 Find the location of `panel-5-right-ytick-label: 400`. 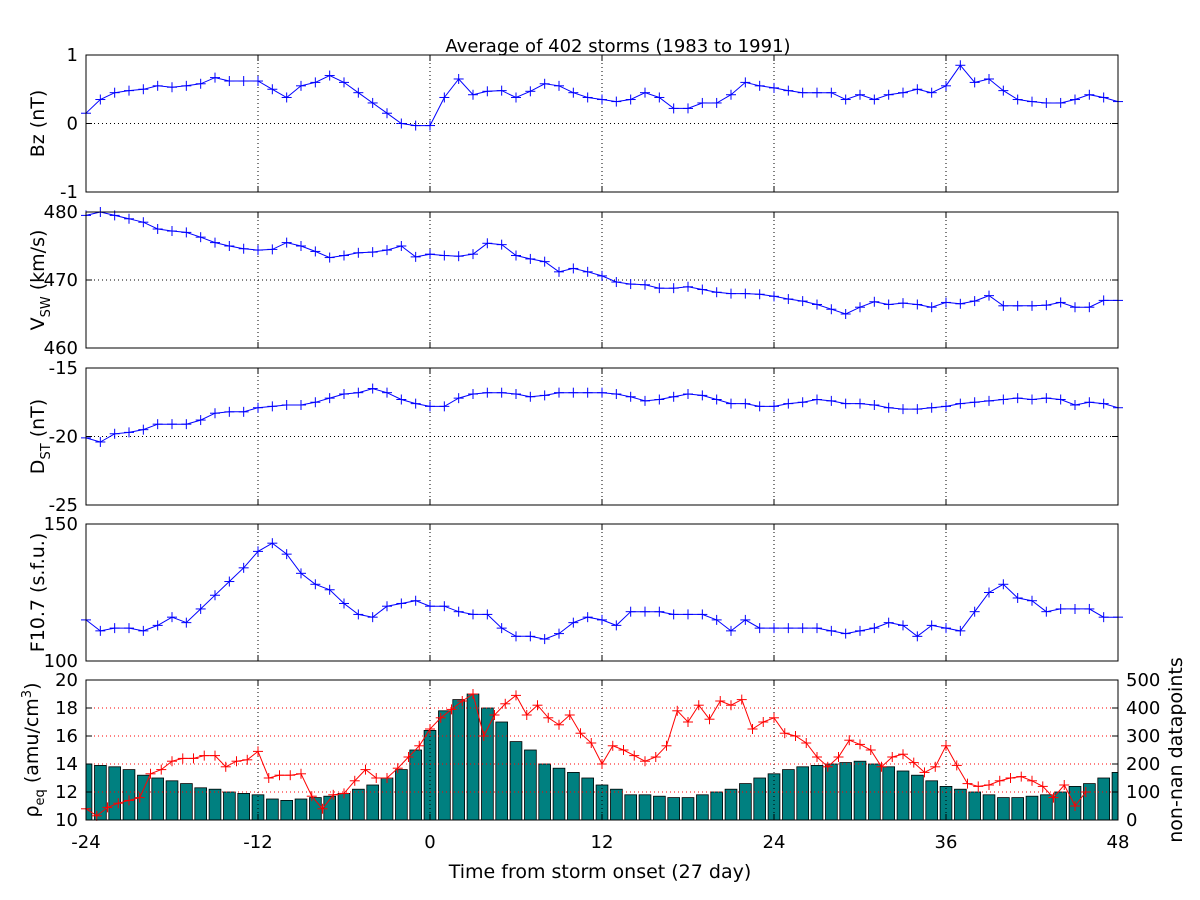

panel-5-right-ytick-label: 400 is located at coordinates (1143, 708).